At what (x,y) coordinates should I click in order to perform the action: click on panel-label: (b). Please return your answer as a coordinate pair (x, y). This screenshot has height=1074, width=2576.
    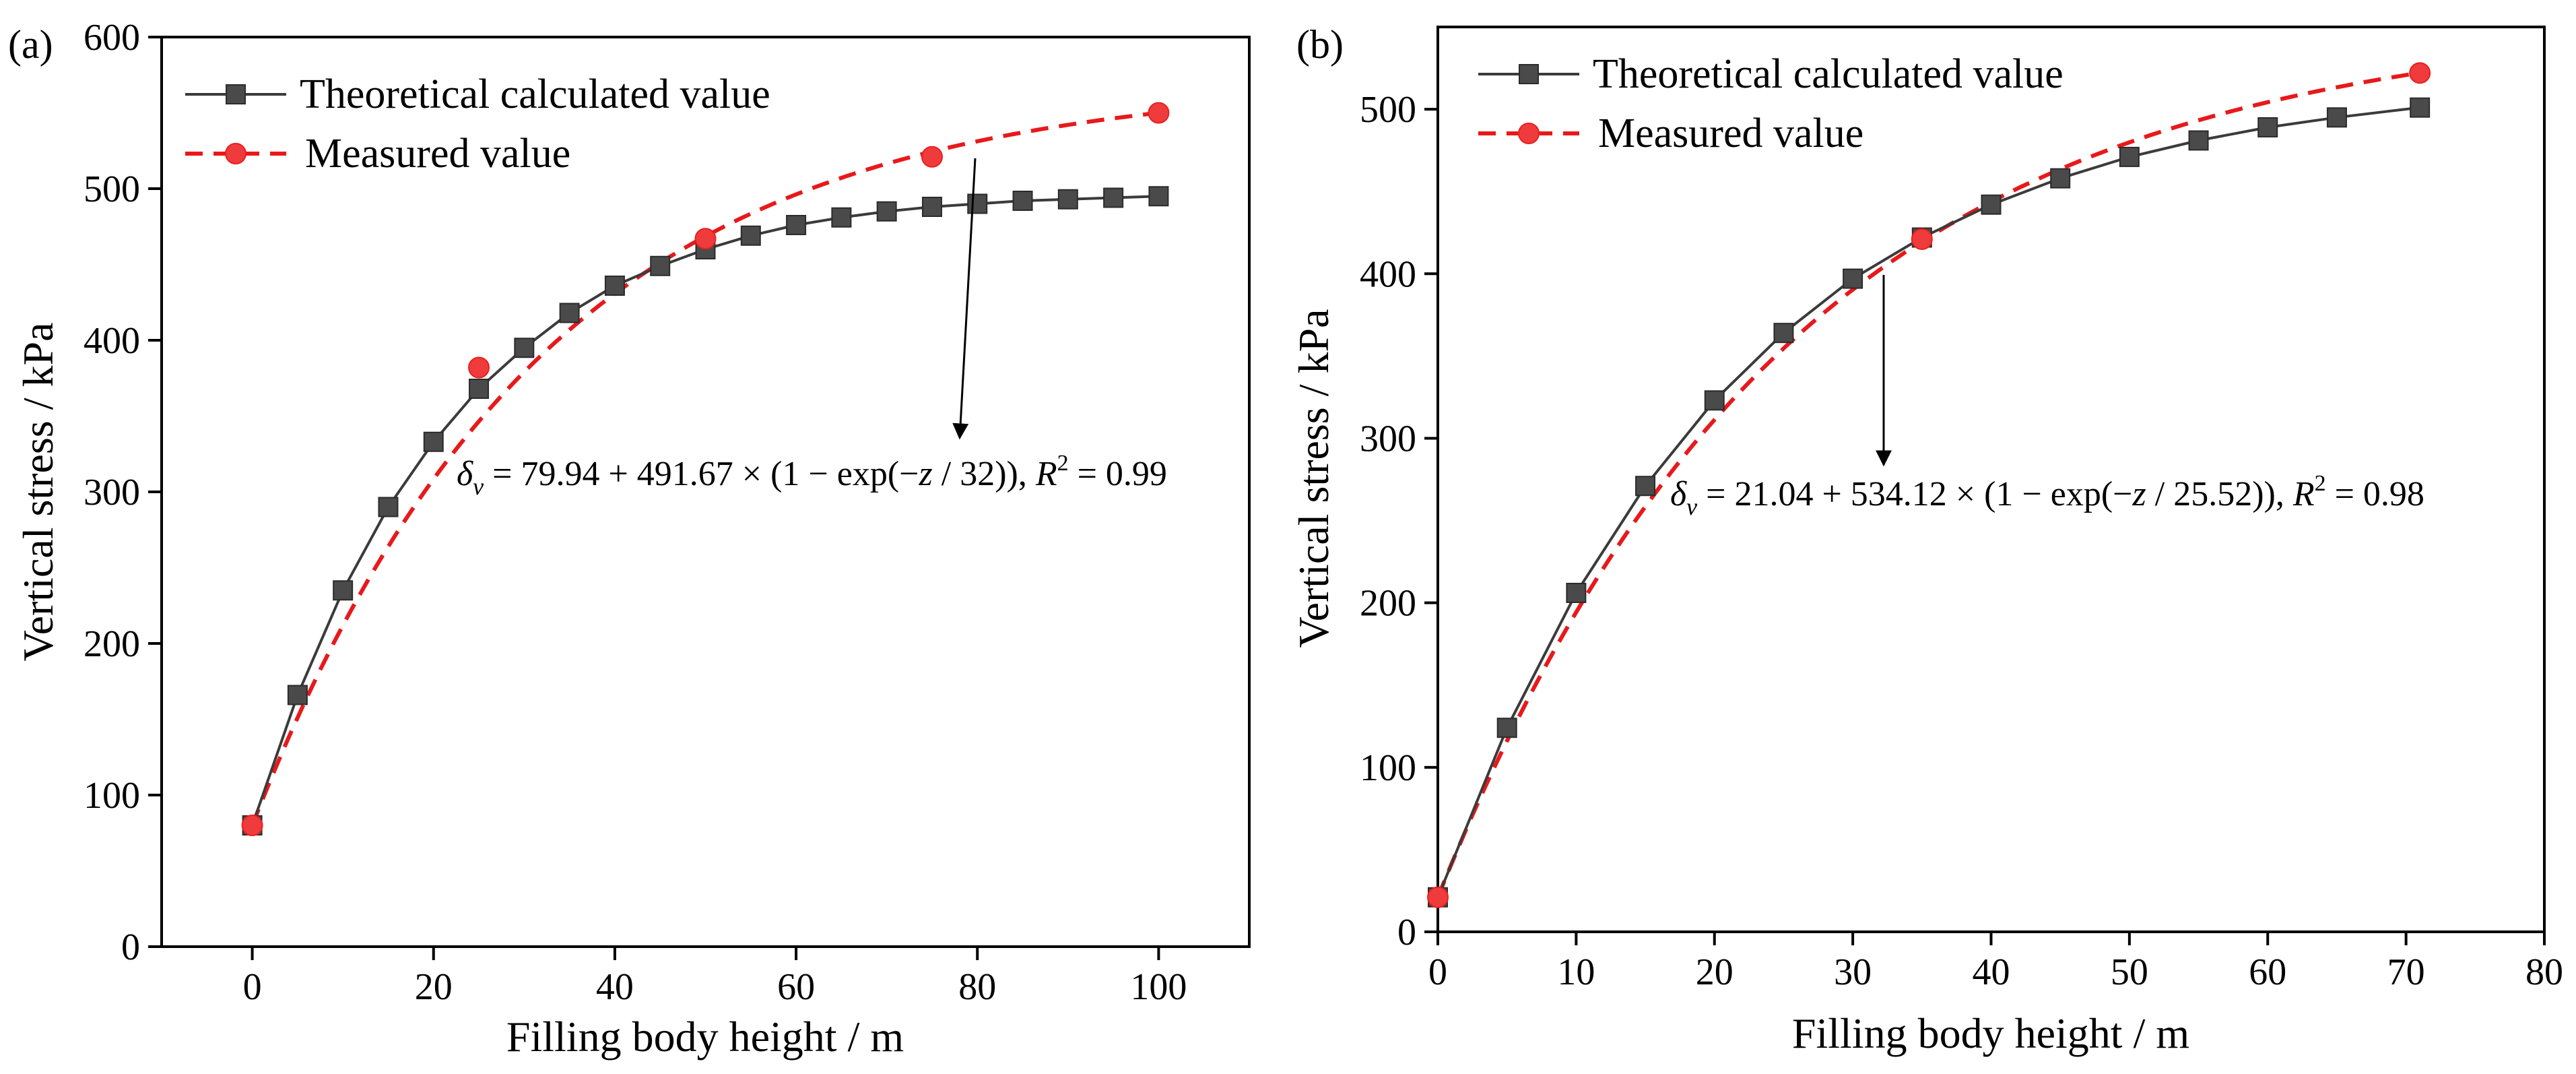
    Looking at the image, I should click on (1320, 44).